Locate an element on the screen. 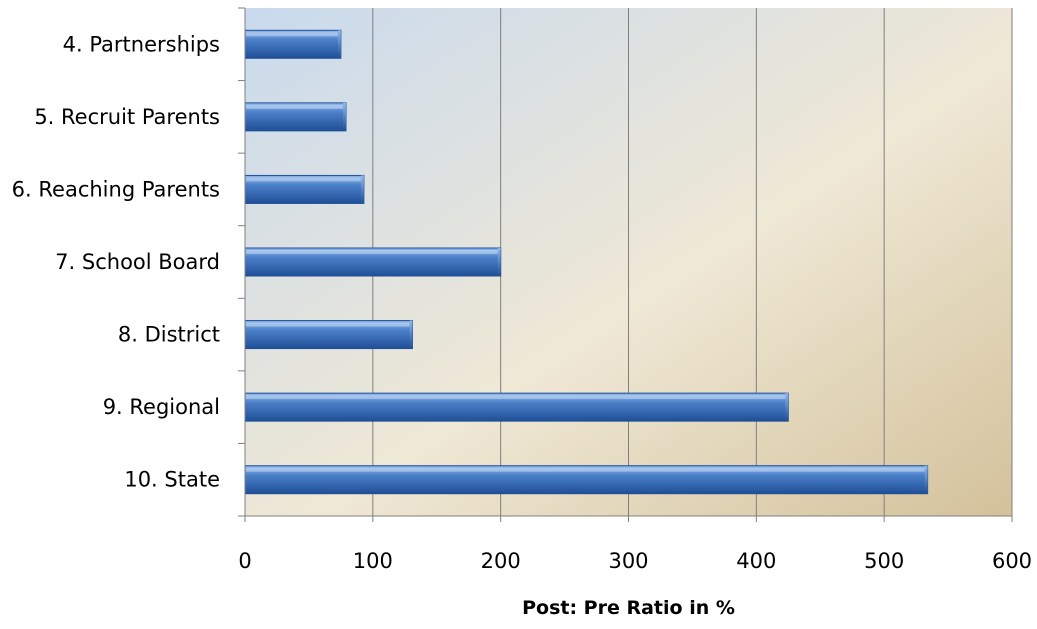 The height and width of the screenshot is (629, 1037). x-tick-label: 600 is located at coordinates (1012, 561).